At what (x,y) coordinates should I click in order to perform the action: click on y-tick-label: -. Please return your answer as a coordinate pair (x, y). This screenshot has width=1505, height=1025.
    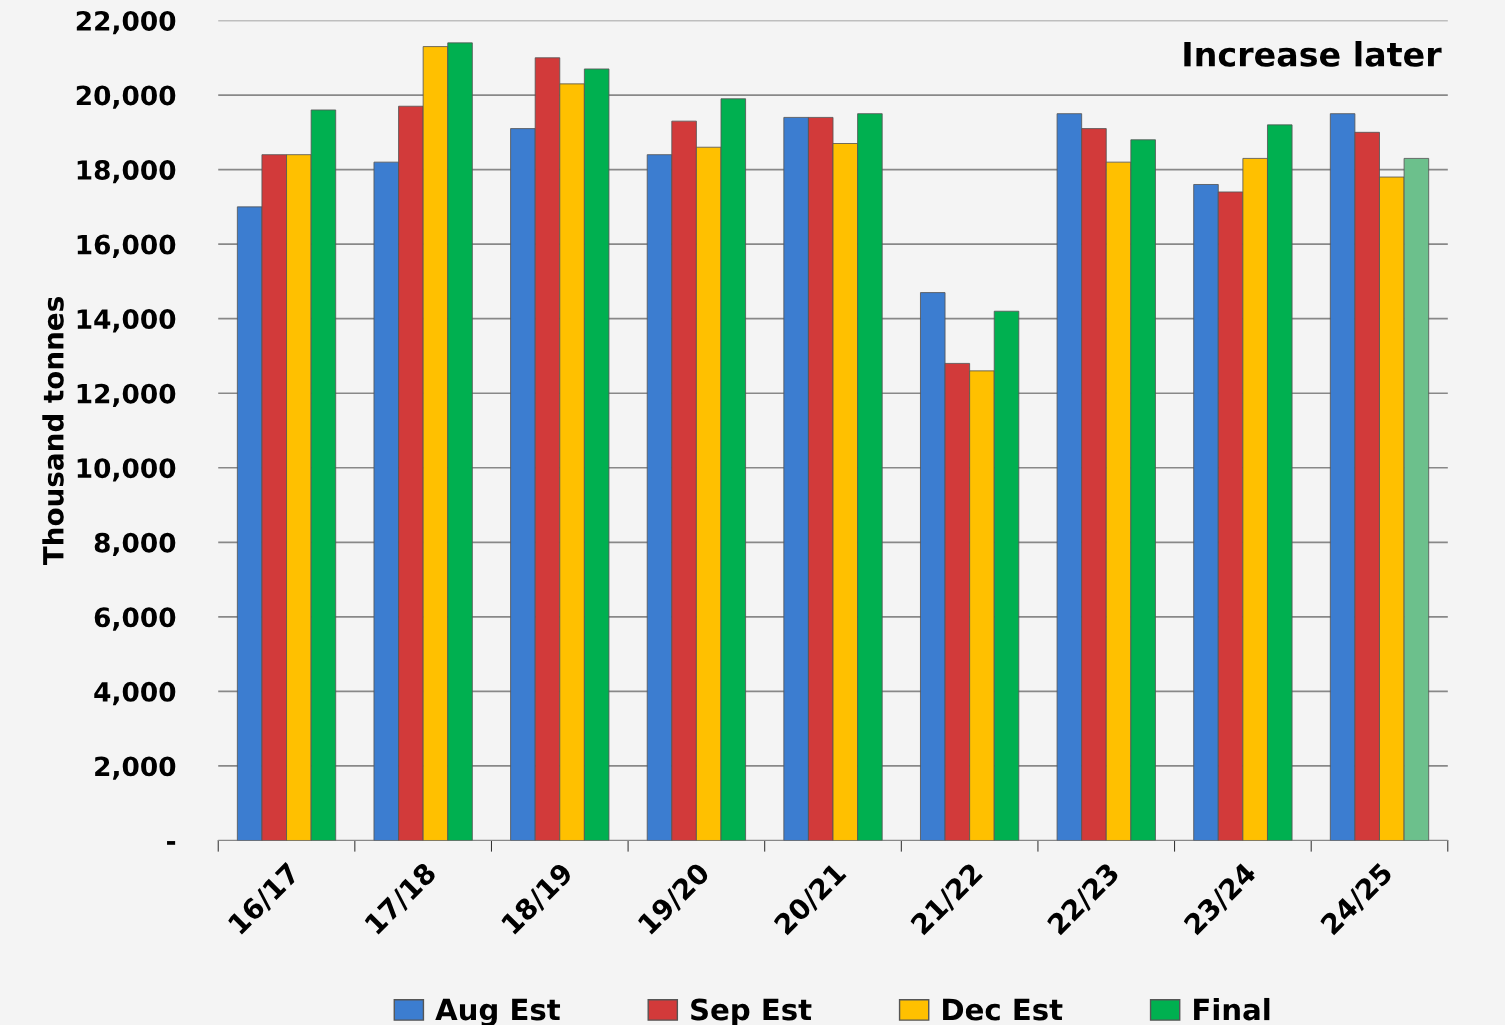
    Looking at the image, I should click on (171, 843).